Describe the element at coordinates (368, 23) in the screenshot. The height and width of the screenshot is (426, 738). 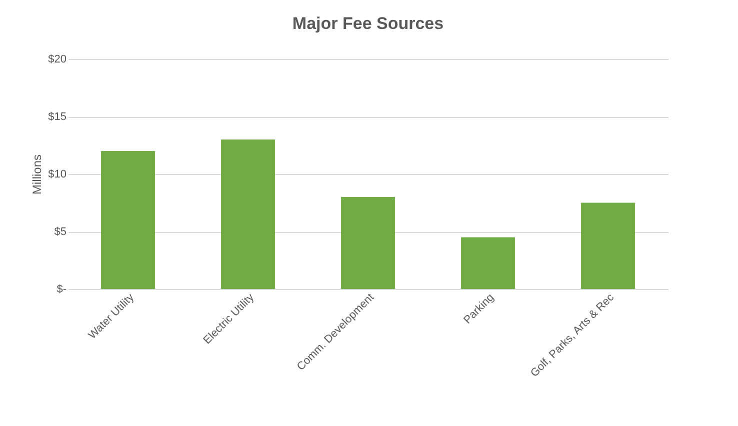
I see `chart-title: Major Fee Sources` at that location.